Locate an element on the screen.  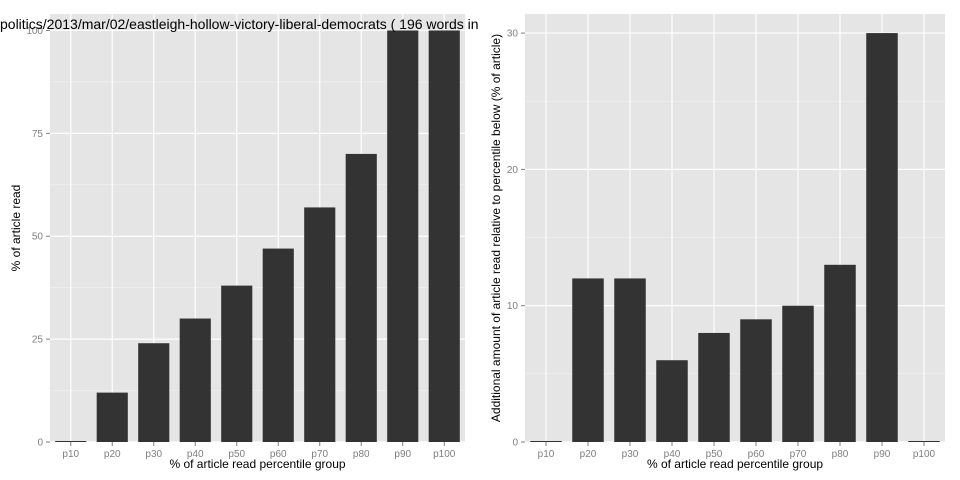
y-tick-label: 20 is located at coordinates (513, 170).